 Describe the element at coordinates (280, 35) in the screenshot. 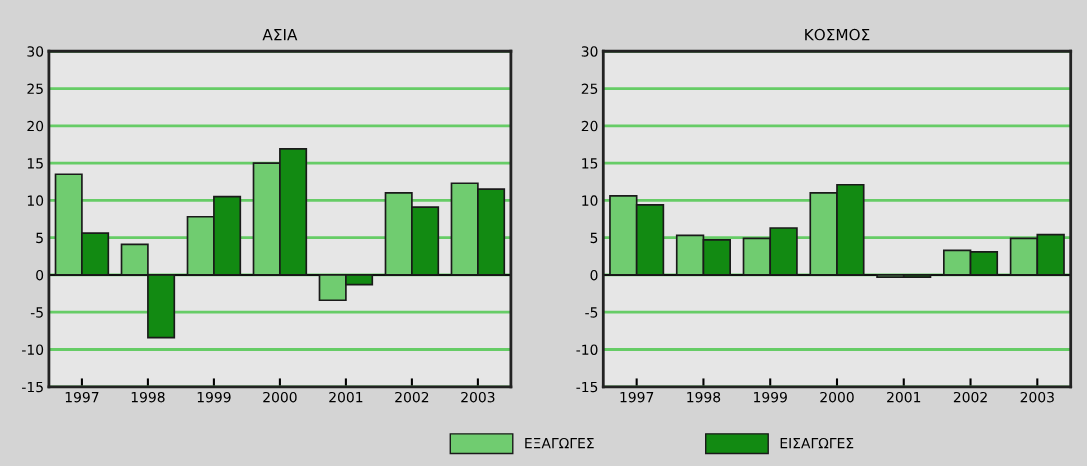

I see `chart-title: ΑΣΙΑ` at that location.